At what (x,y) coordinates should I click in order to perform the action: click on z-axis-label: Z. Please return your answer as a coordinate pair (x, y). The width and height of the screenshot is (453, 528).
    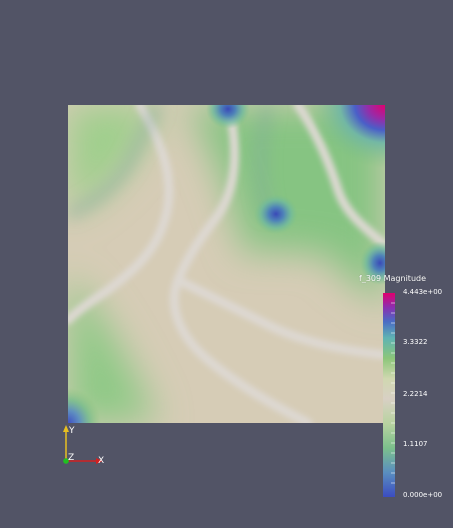
    Looking at the image, I should click on (71, 458).